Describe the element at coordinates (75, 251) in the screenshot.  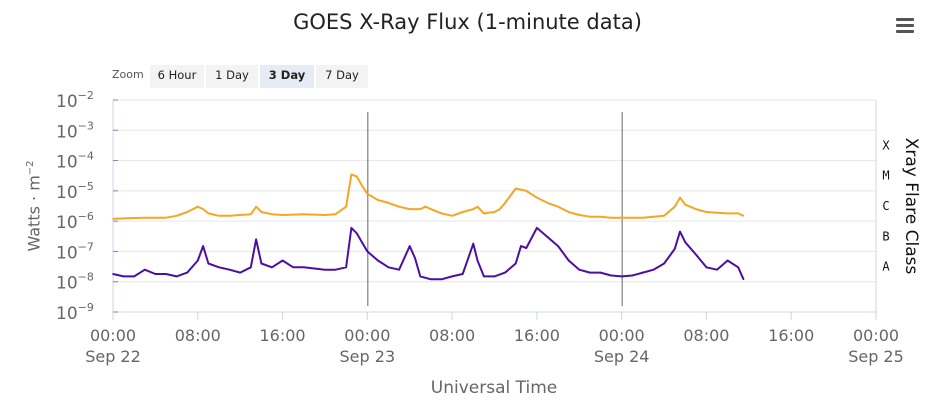
I see `y-tick-label: 10⁻⁷` at that location.